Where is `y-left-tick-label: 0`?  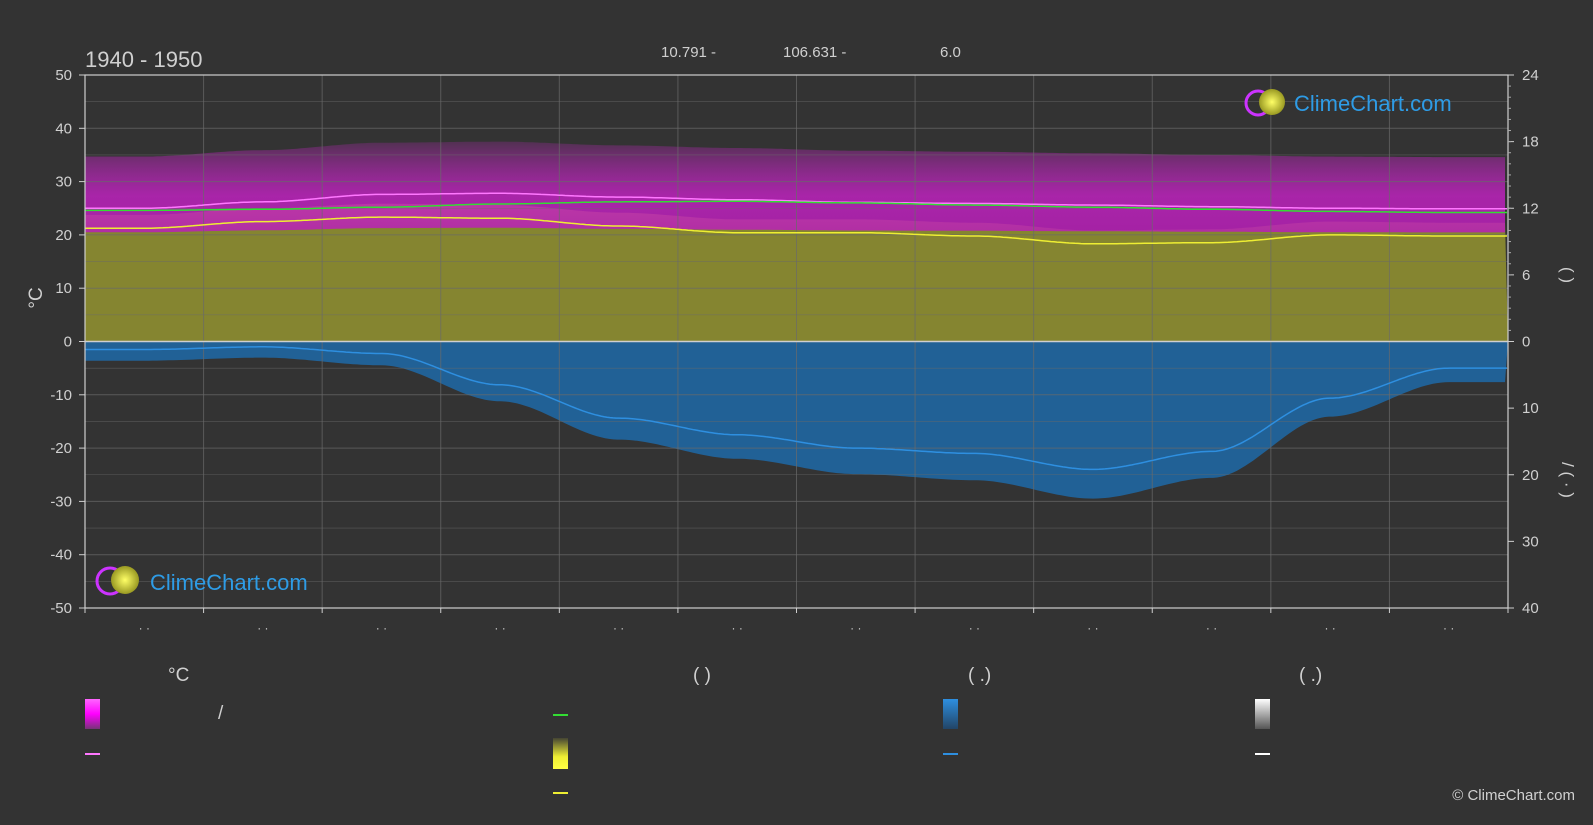
y-left-tick-label: 0 is located at coordinates (68, 342).